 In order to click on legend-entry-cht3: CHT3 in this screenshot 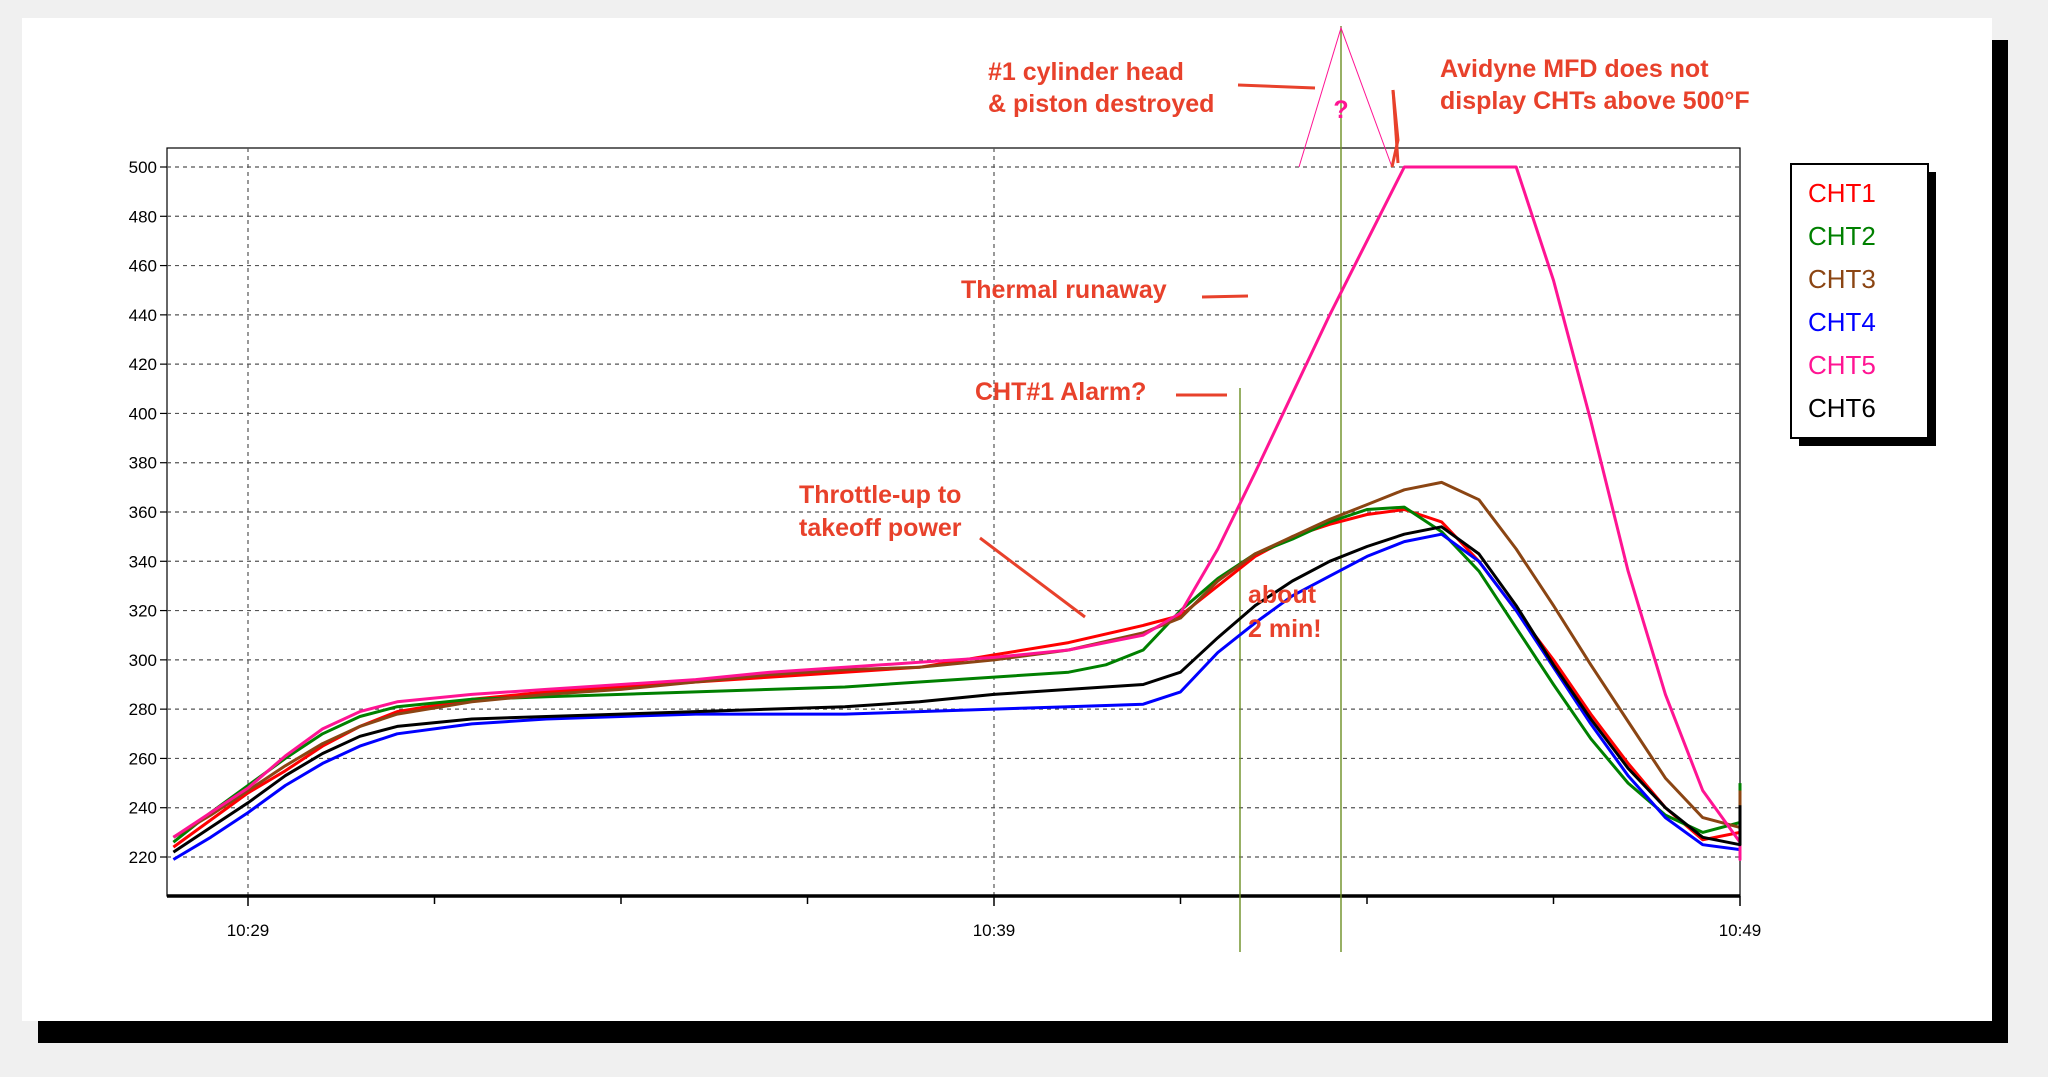, I will do `click(1842, 279)`.